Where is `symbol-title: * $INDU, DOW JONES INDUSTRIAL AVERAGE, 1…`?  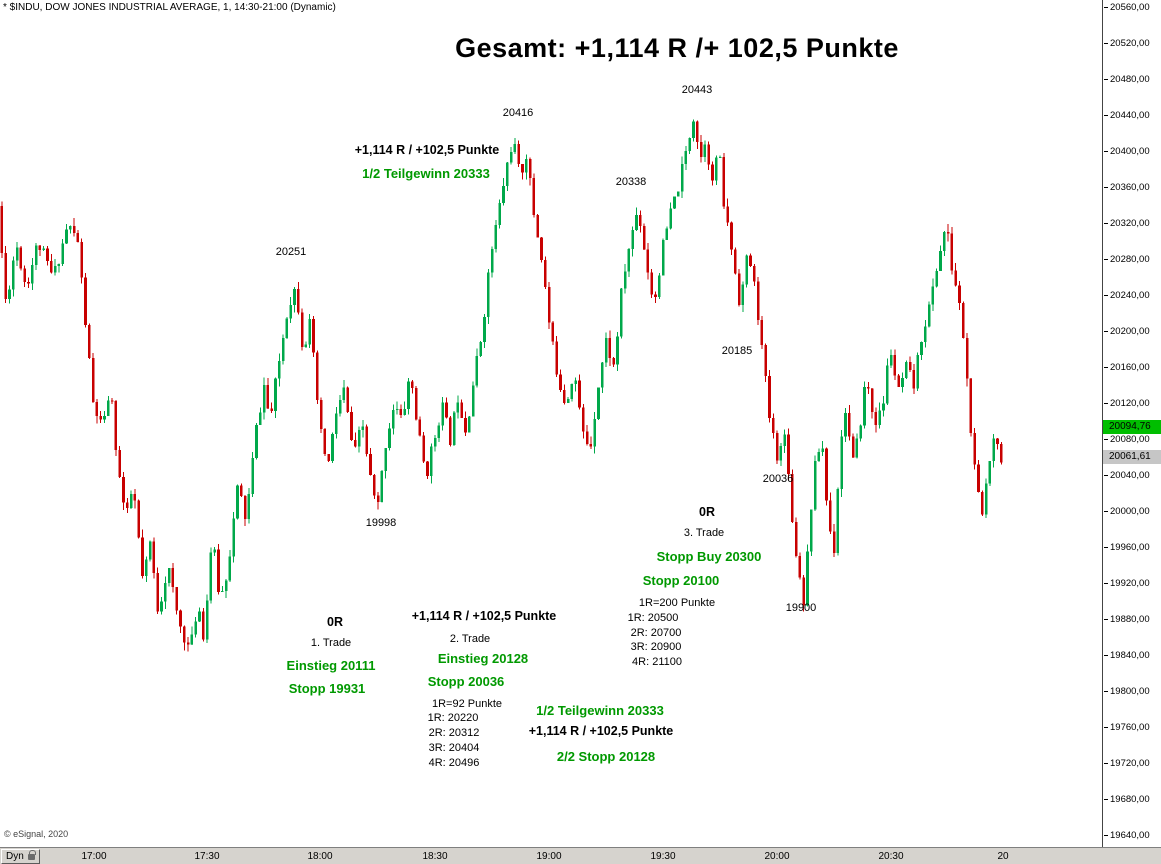 symbol-title: * $INDU, DOW JONES INDUSTRIAL AVERAGE, 1… is located at coordinates (169, 7).